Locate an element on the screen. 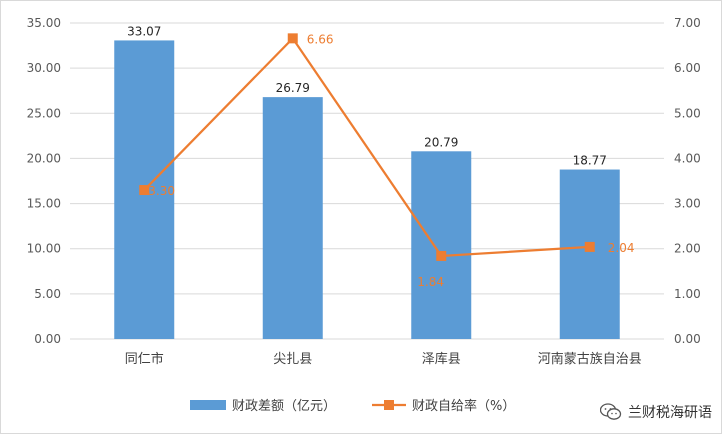 This screenshot has height=434, width=722. left-axis-tick-label: 30.00 is located at coordinates (44, 68).